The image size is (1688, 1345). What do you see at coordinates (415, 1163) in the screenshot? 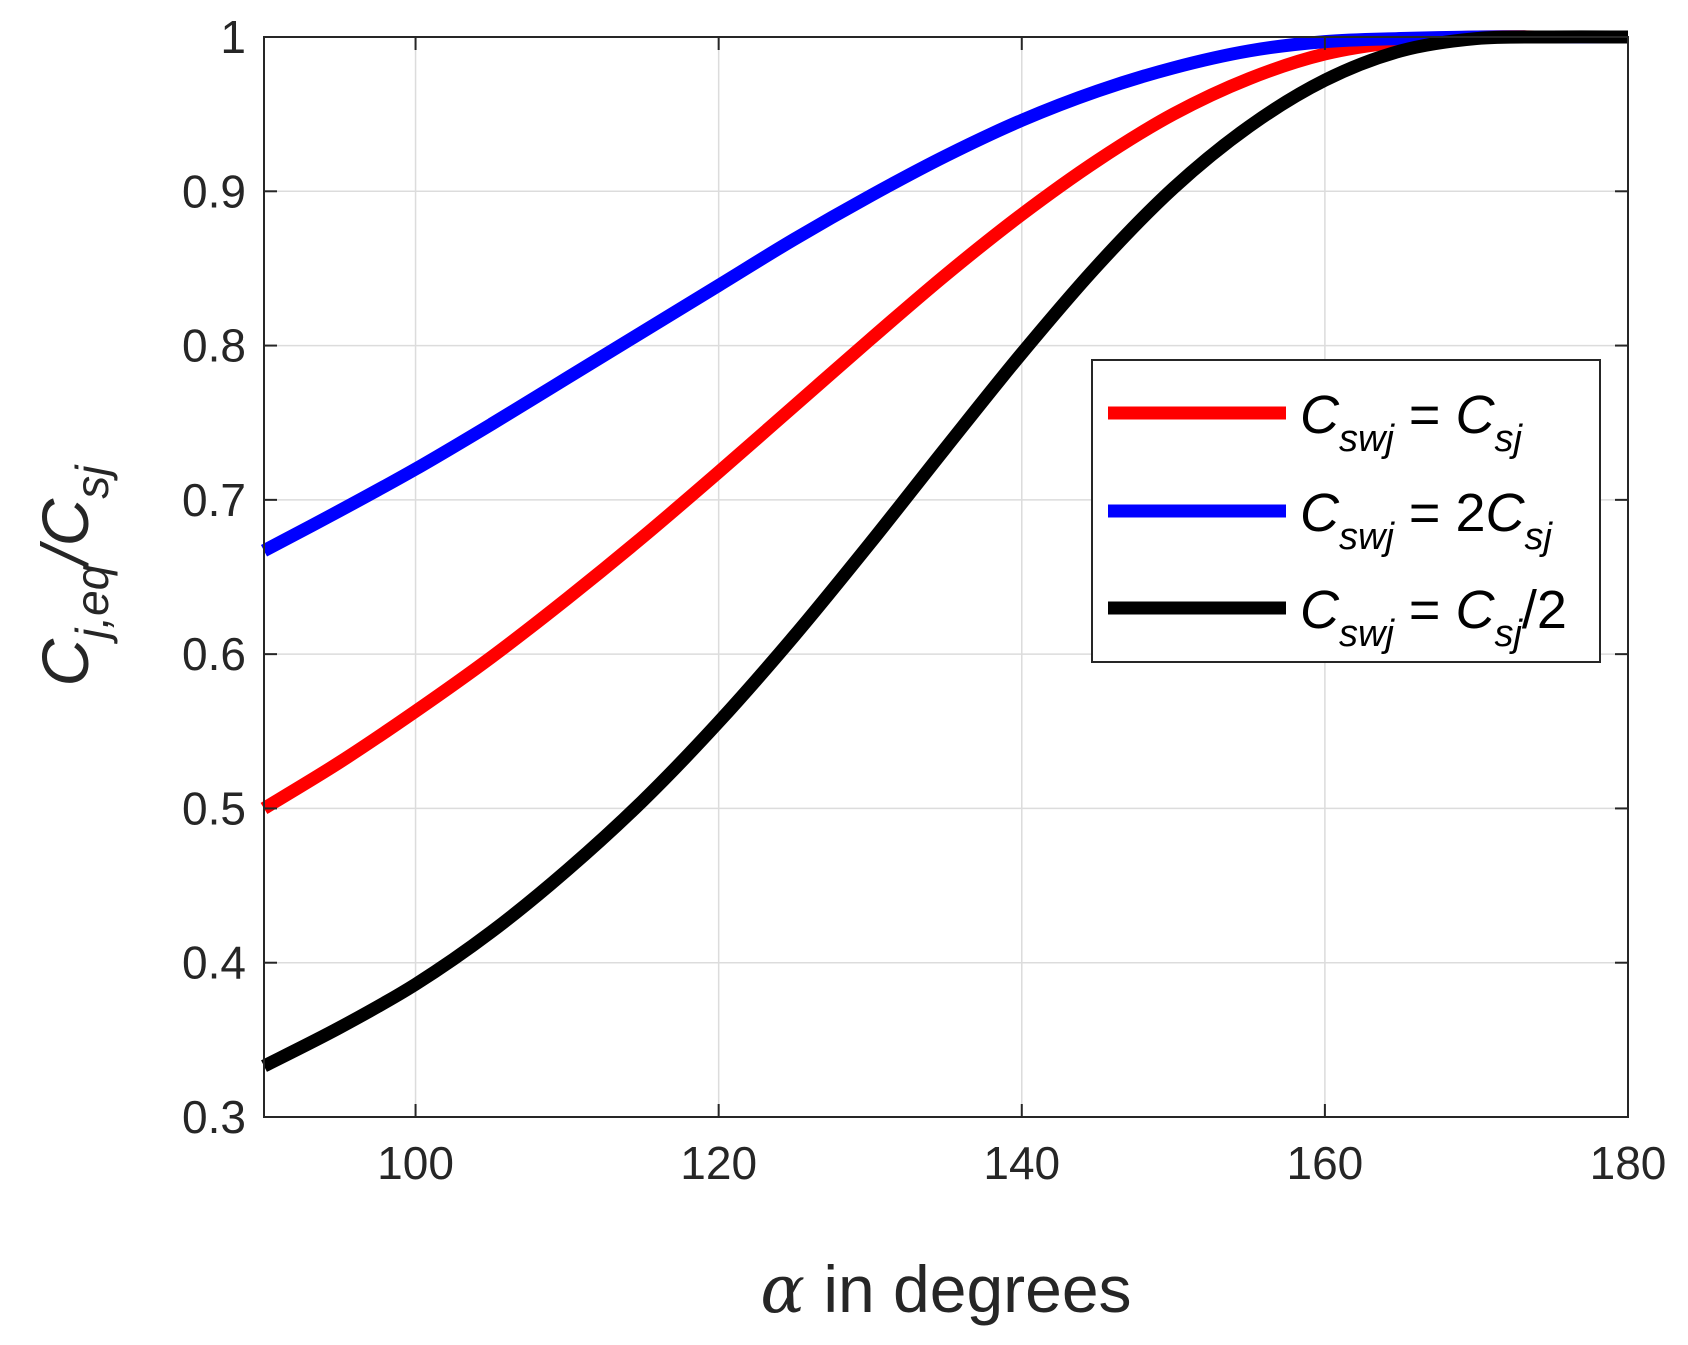
I see `x-tick-label: 100` at bounding box center [415, 1163].